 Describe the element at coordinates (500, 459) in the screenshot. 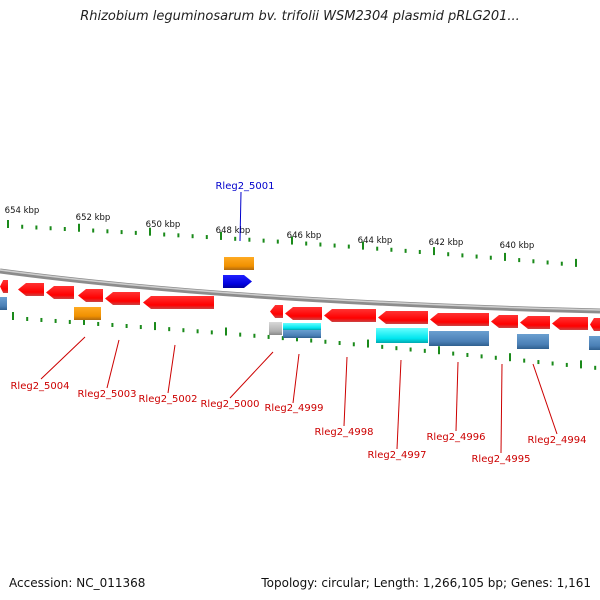

I see `gene-label: Rleg2_4995` at that location.